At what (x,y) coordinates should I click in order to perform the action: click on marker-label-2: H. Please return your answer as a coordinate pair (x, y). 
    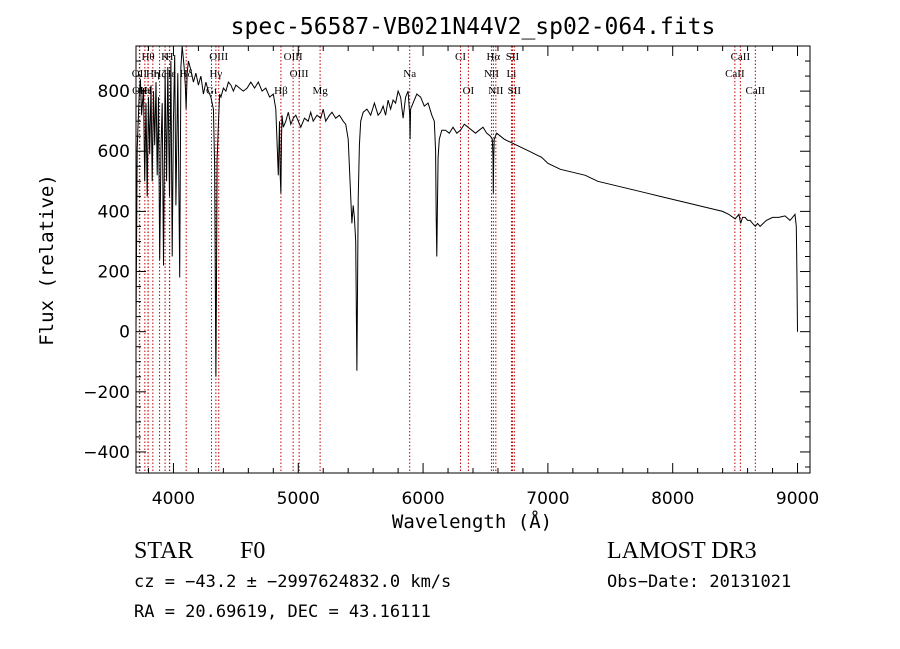
    Looking at the image, I should click on (169, 57).